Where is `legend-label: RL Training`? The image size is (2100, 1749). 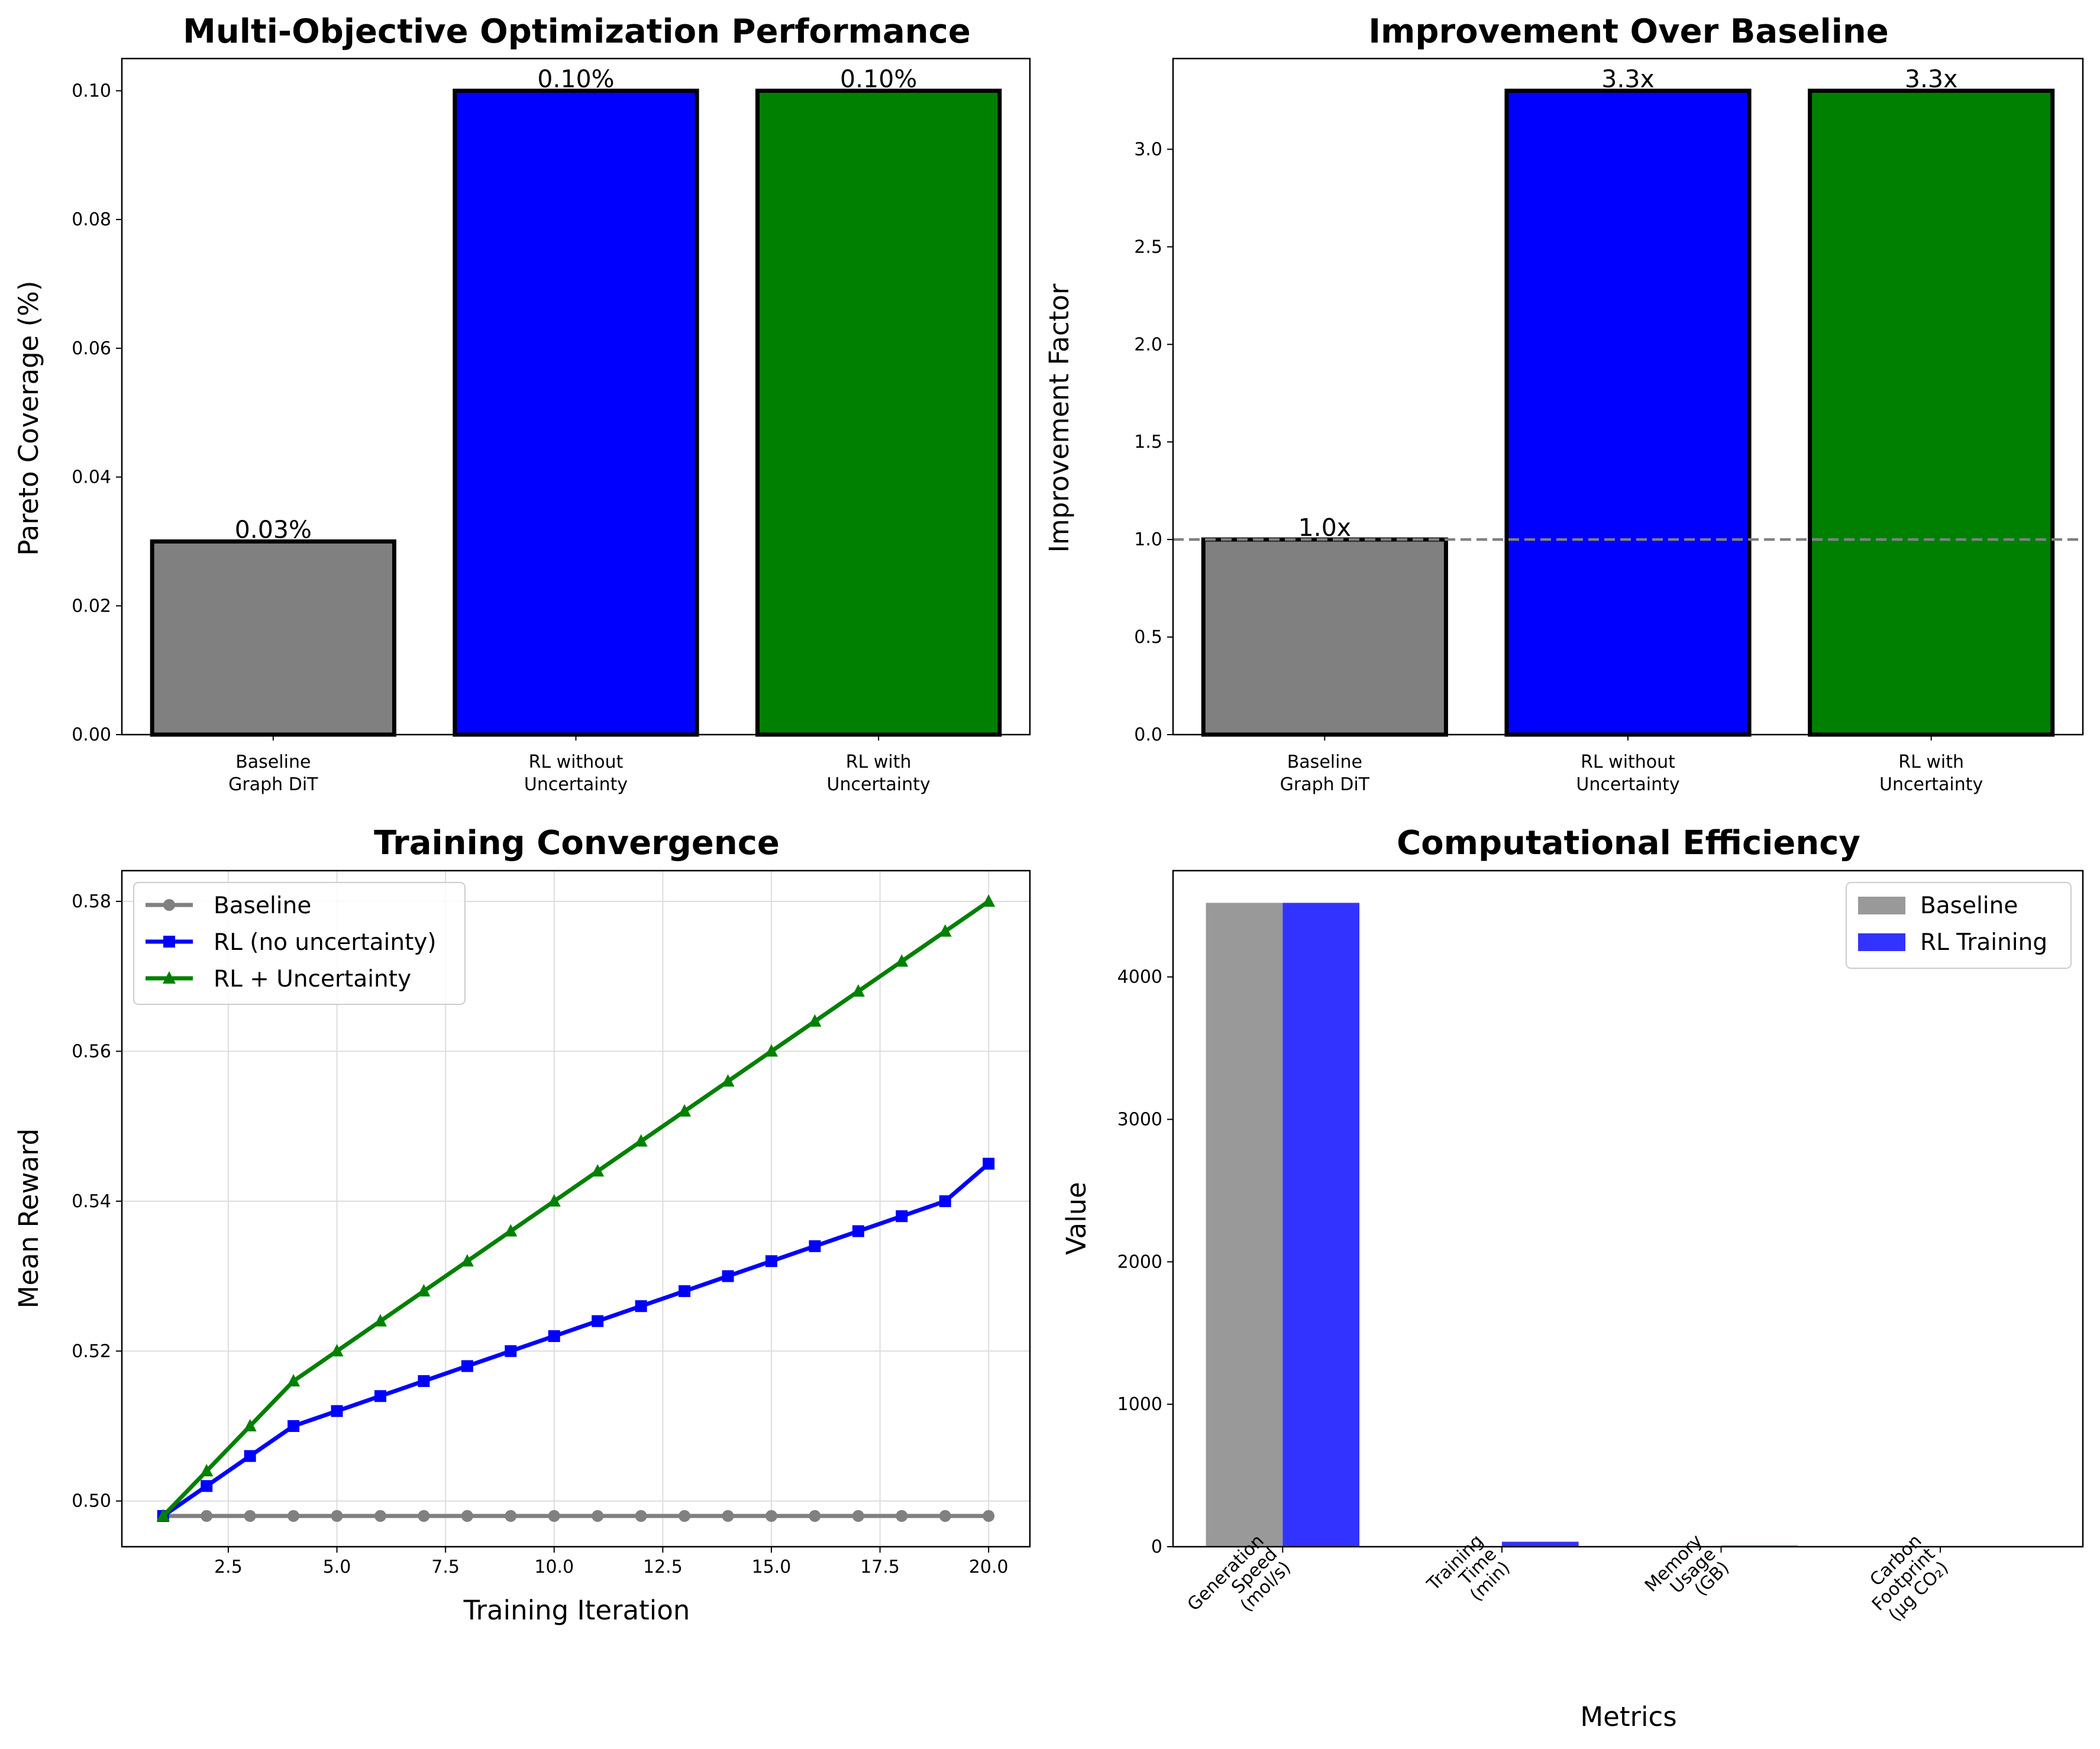 legend-label: RL Training is located at coordinates (1983, 942).